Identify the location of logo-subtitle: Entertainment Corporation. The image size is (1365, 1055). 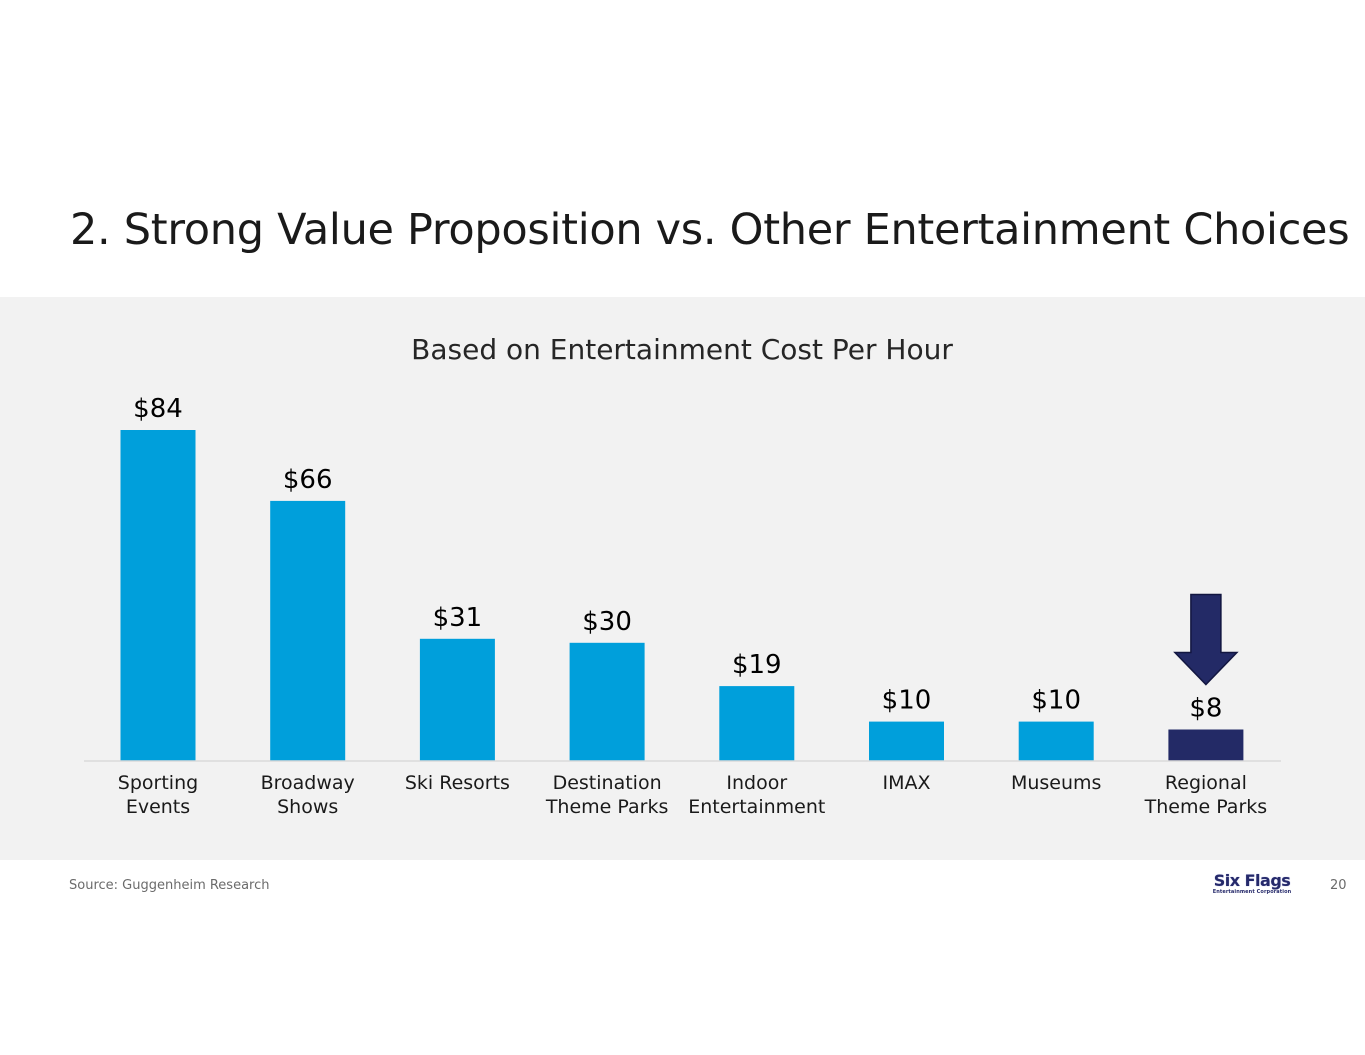
(1252, 892).